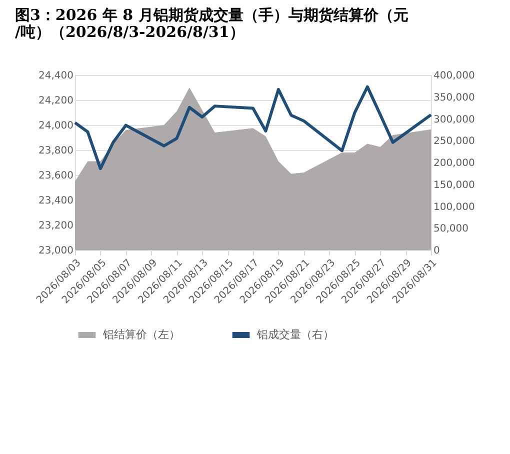  Describe the element at coordinates (454, 142) in the screenshot. I see `y2-tick-label: 250,000` at that location.